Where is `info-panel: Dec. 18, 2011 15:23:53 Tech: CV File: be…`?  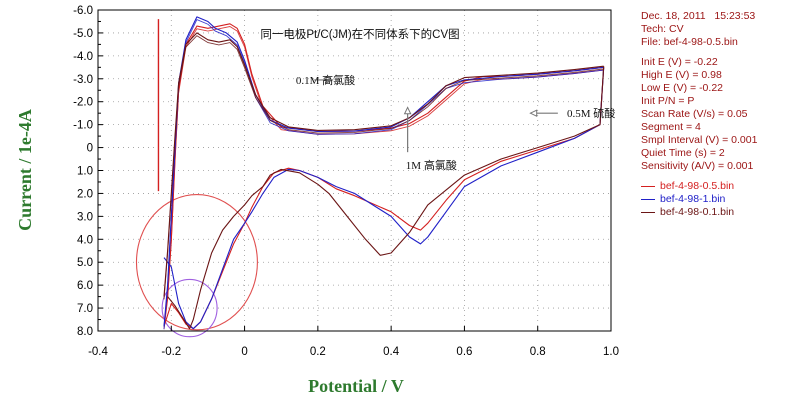 info-panel: Dec. 18, 2011 15:23:53 Tech: CV File: be… is located at coordinates (718, 114).